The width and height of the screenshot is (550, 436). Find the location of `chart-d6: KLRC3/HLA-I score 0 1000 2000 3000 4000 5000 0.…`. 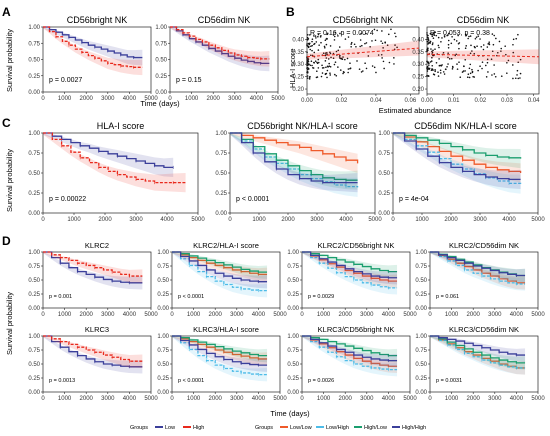

chart-d6: KLRC3/HLA-I score 0 1000 2000 3000 4000 5000 0.… is located at coordinates (222, 363).